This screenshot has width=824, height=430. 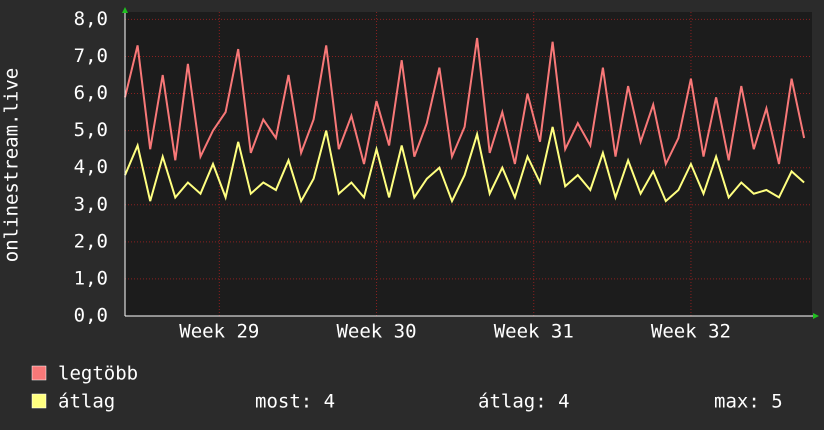 What do you see at coordinates (691, 332) in the screenshot?
I see `x-tick-label: Week 32` at bounding box center [691, 332].